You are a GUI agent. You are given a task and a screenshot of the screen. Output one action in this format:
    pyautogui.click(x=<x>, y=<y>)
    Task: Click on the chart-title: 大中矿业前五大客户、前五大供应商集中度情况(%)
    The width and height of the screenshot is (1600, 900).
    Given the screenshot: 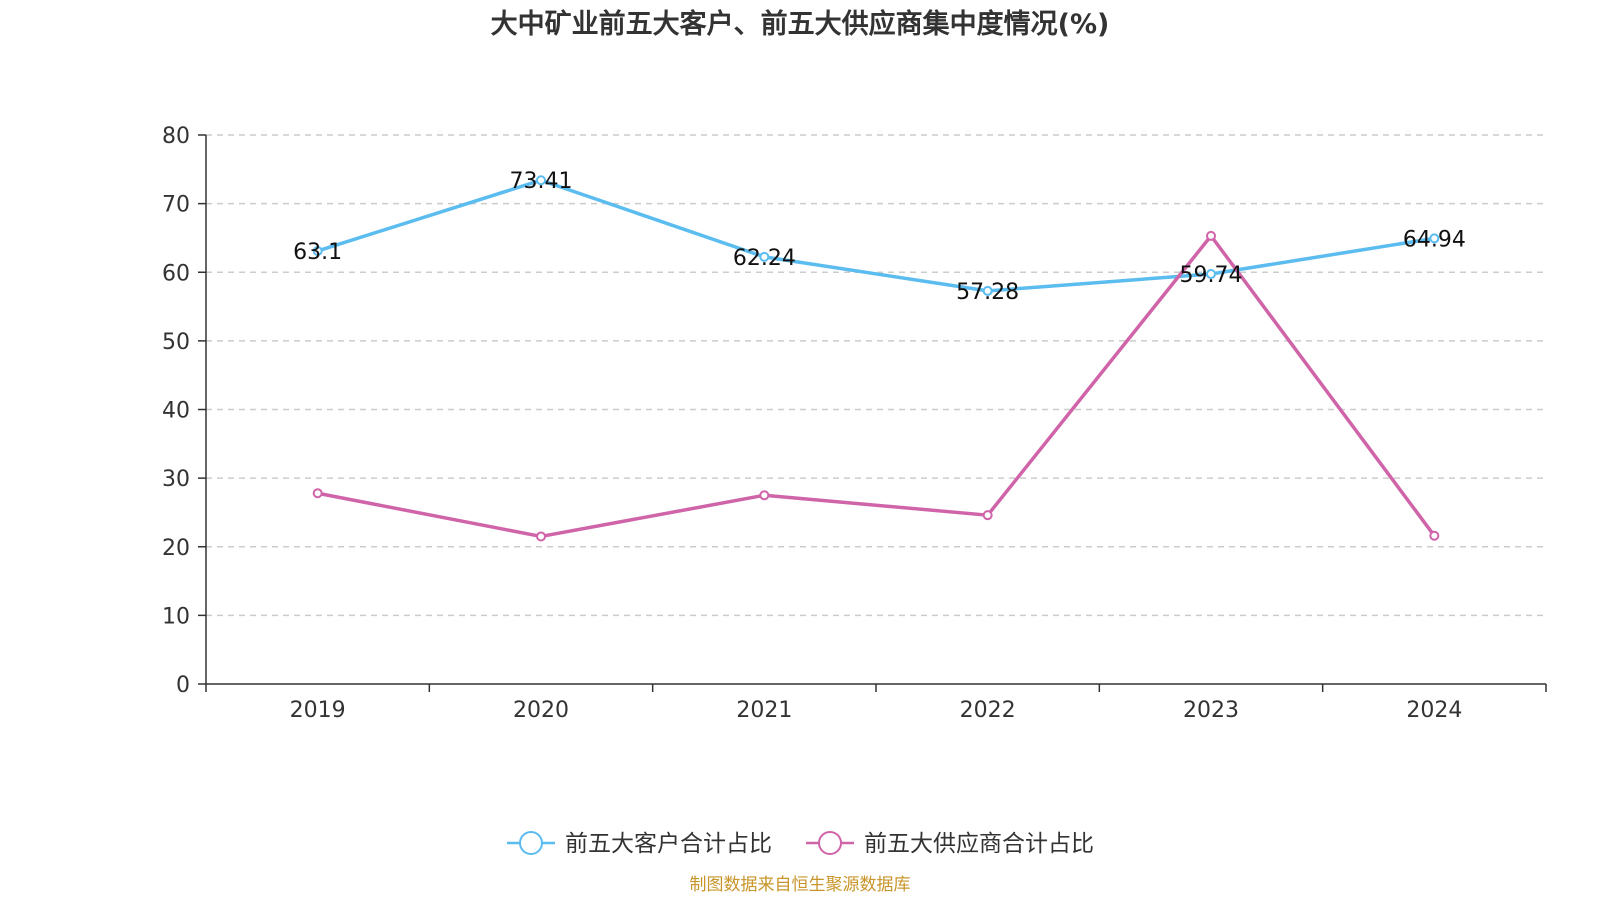 What is the action you would take?
    pyautogui.click(x=800, y=24)
    